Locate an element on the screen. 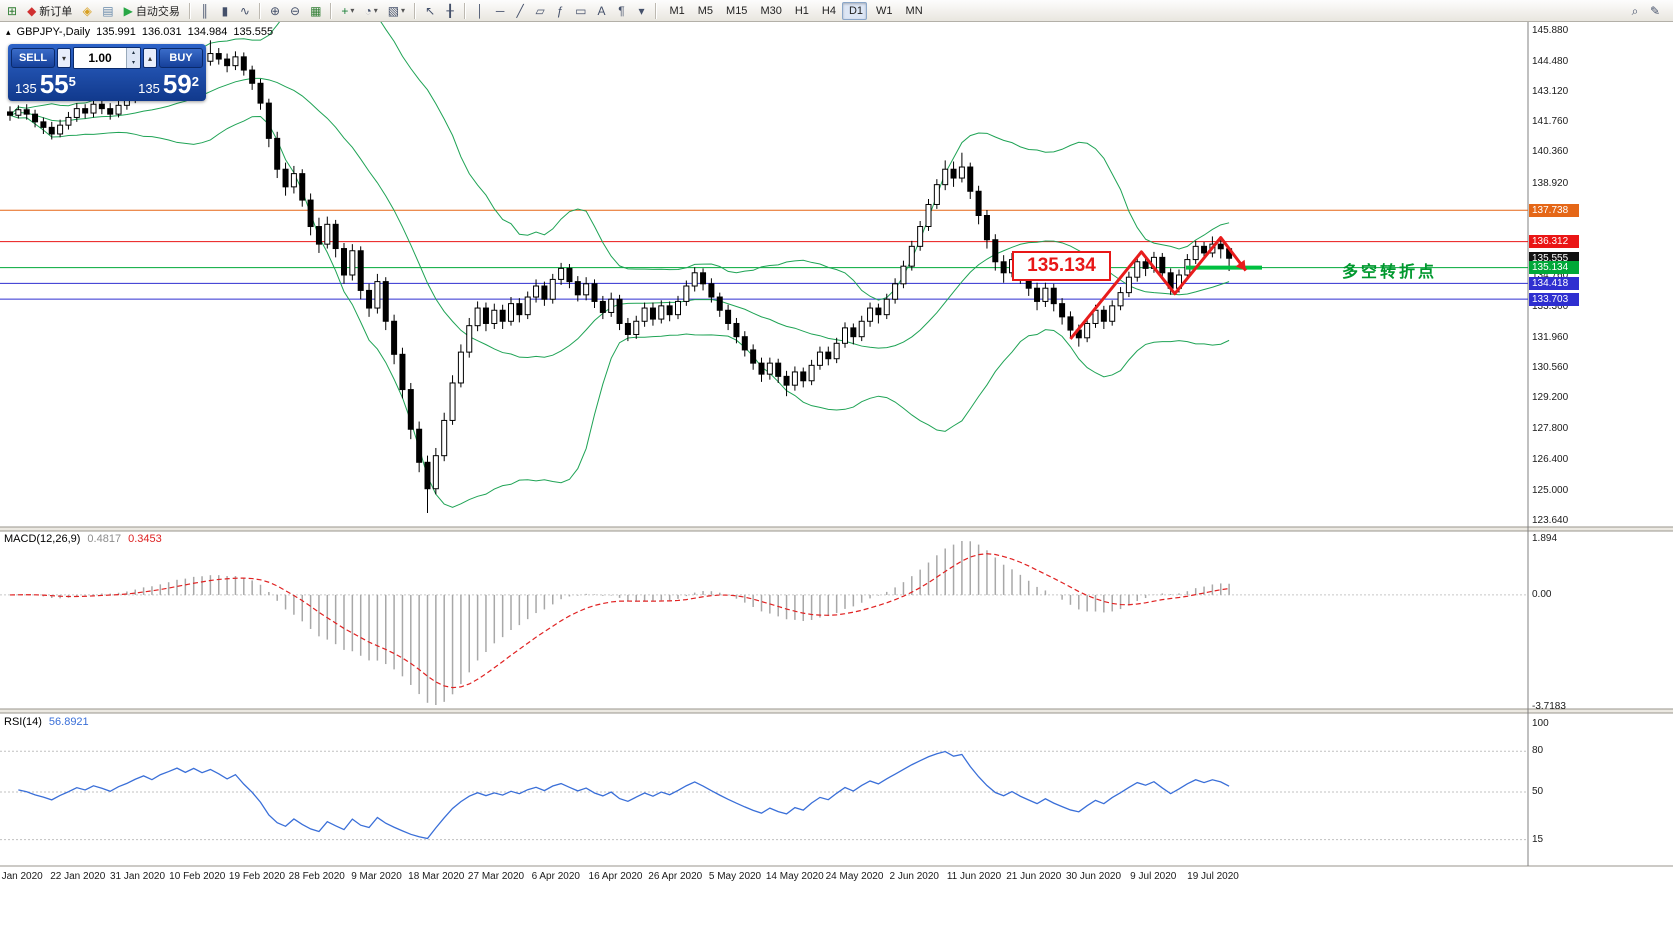 The image size is (1673, 943). timeframe-w1-button: W1 is located at coordinates (883, 11).